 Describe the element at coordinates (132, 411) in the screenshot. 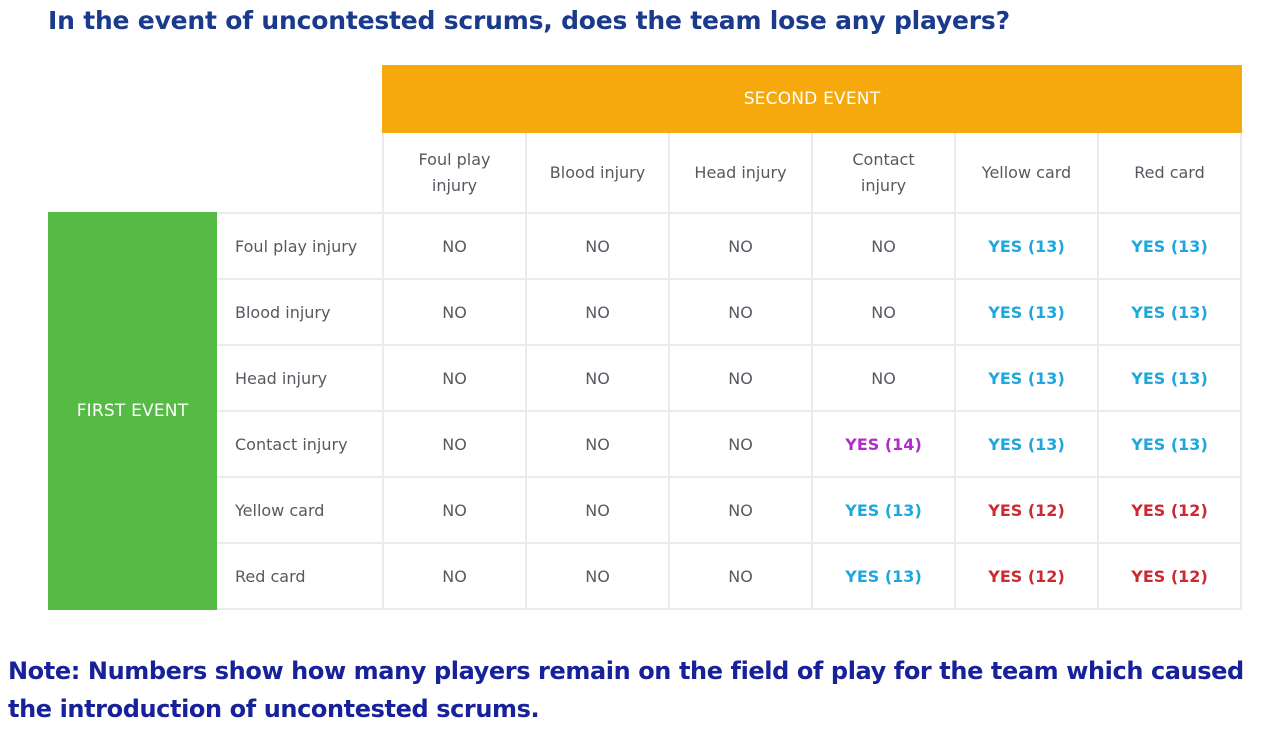

I see `first-event-header: FIRST EVENT` at that location.